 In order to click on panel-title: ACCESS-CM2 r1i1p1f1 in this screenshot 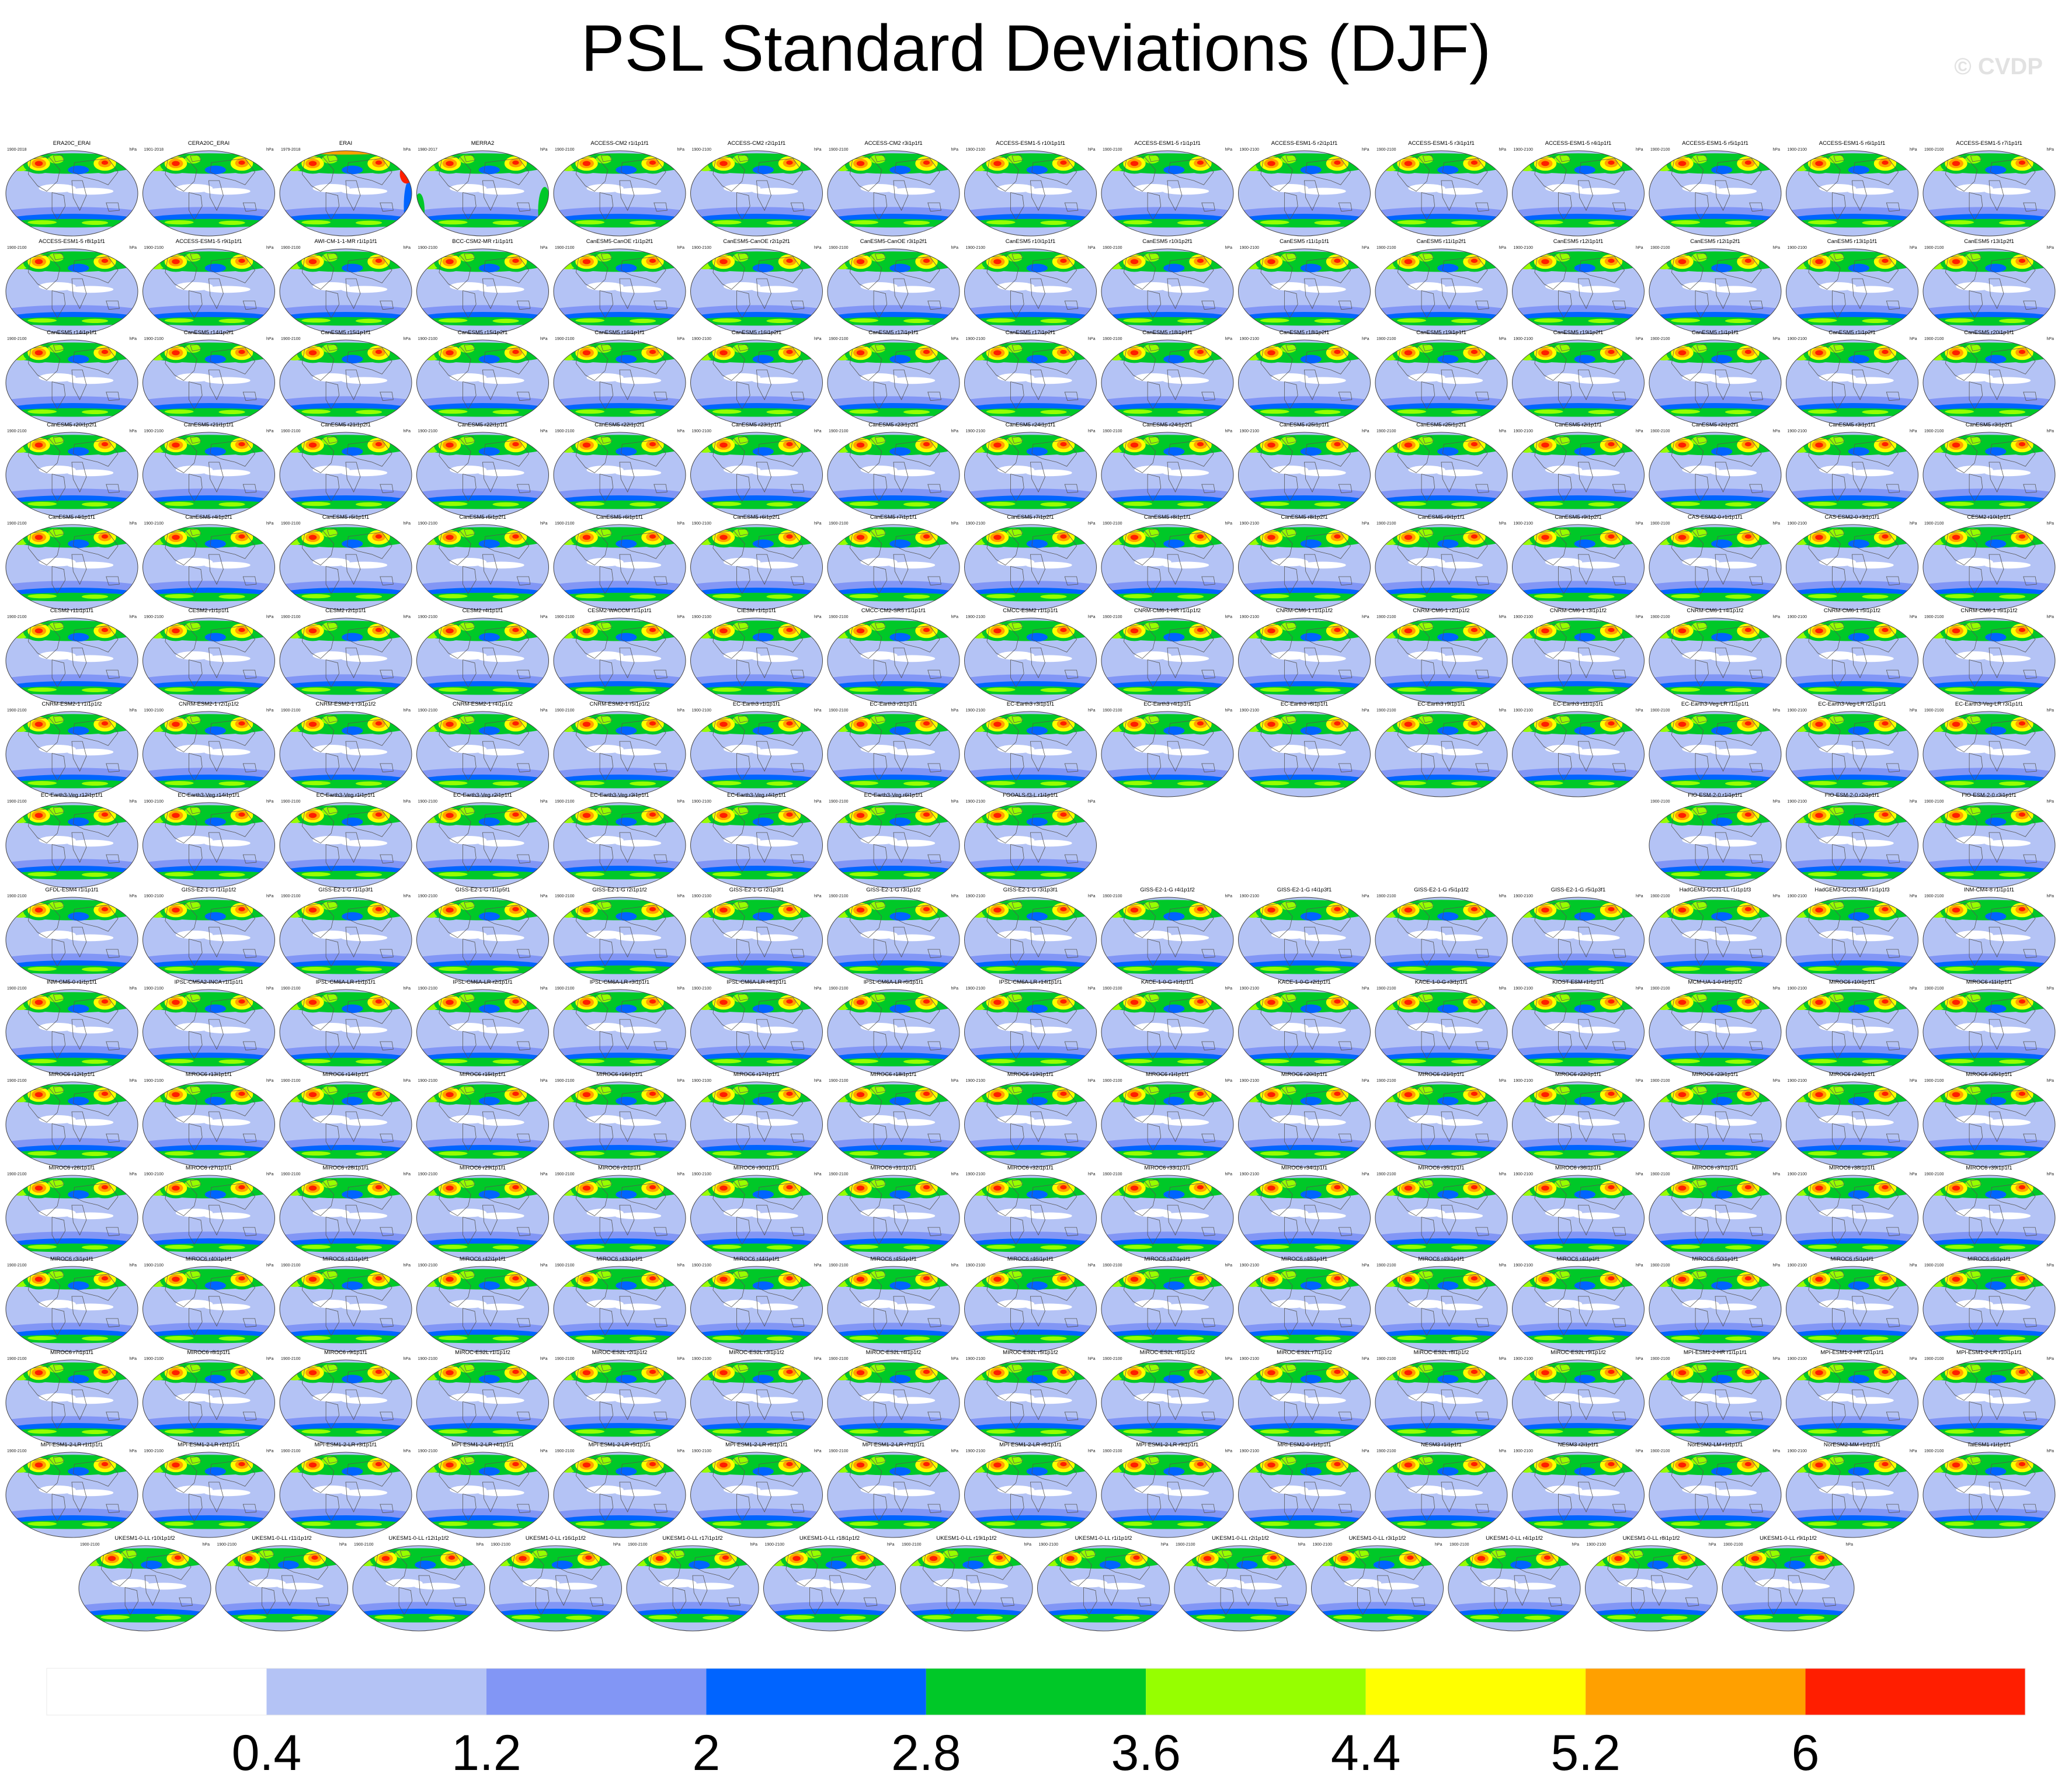, I will do `click(619, 143)`.